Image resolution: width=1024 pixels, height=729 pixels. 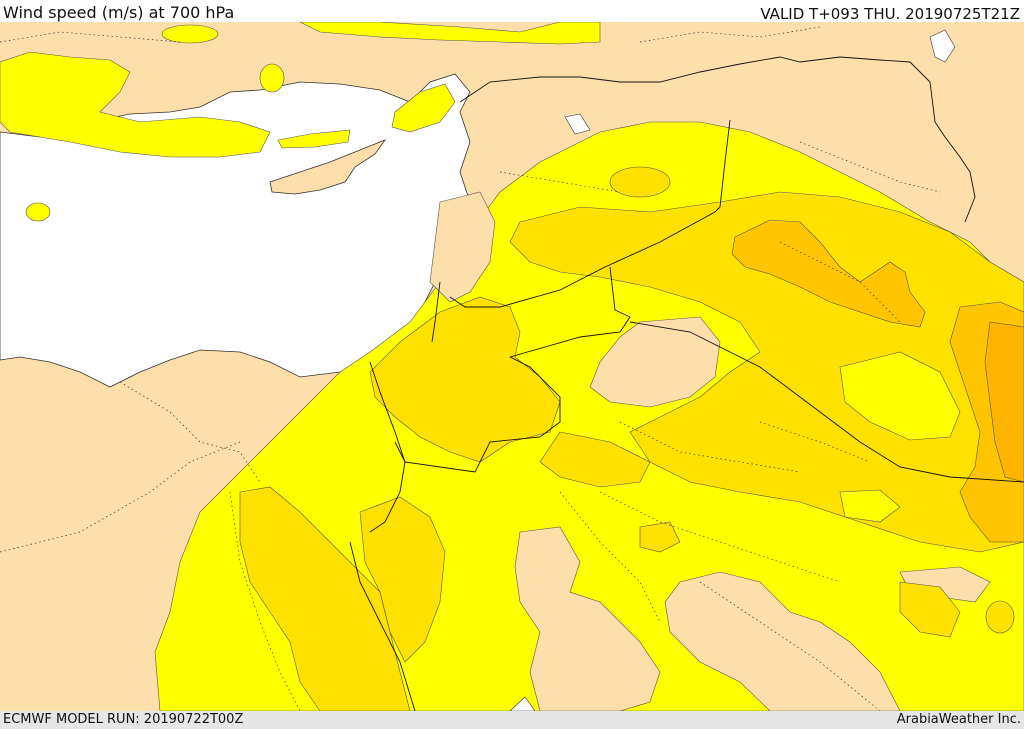 I want to click on wind-band-gold-egypt, so click(x=325, y=598).